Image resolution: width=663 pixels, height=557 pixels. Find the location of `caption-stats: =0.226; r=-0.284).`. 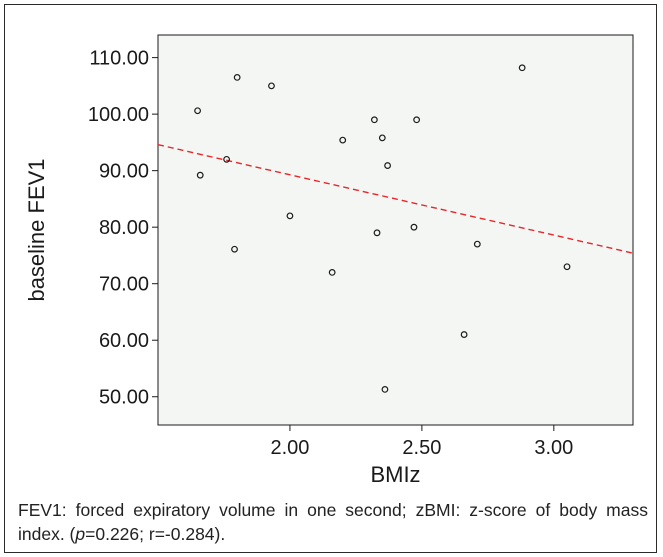

caption-stats: =0.226; r=-0.284). is located at coordinates (155, 534).